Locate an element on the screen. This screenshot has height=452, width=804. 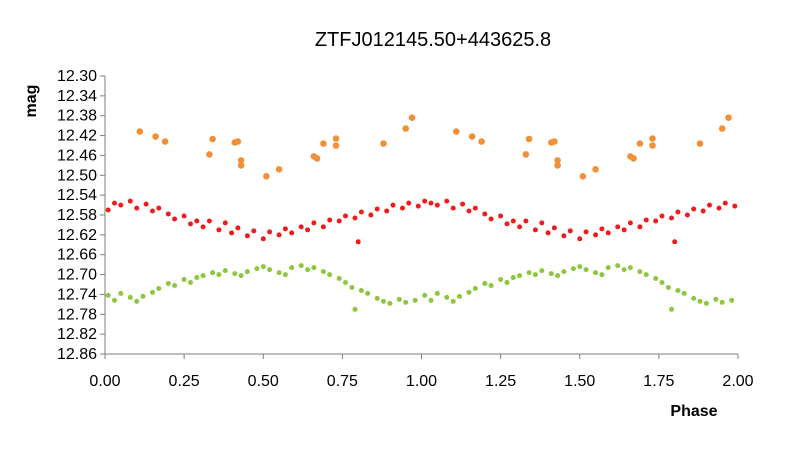
x-ticks: 0.00 0.25 0.50 0.75 1.00 1.25 1.50 1.75 2.00 is located at coordinates (421, 372).